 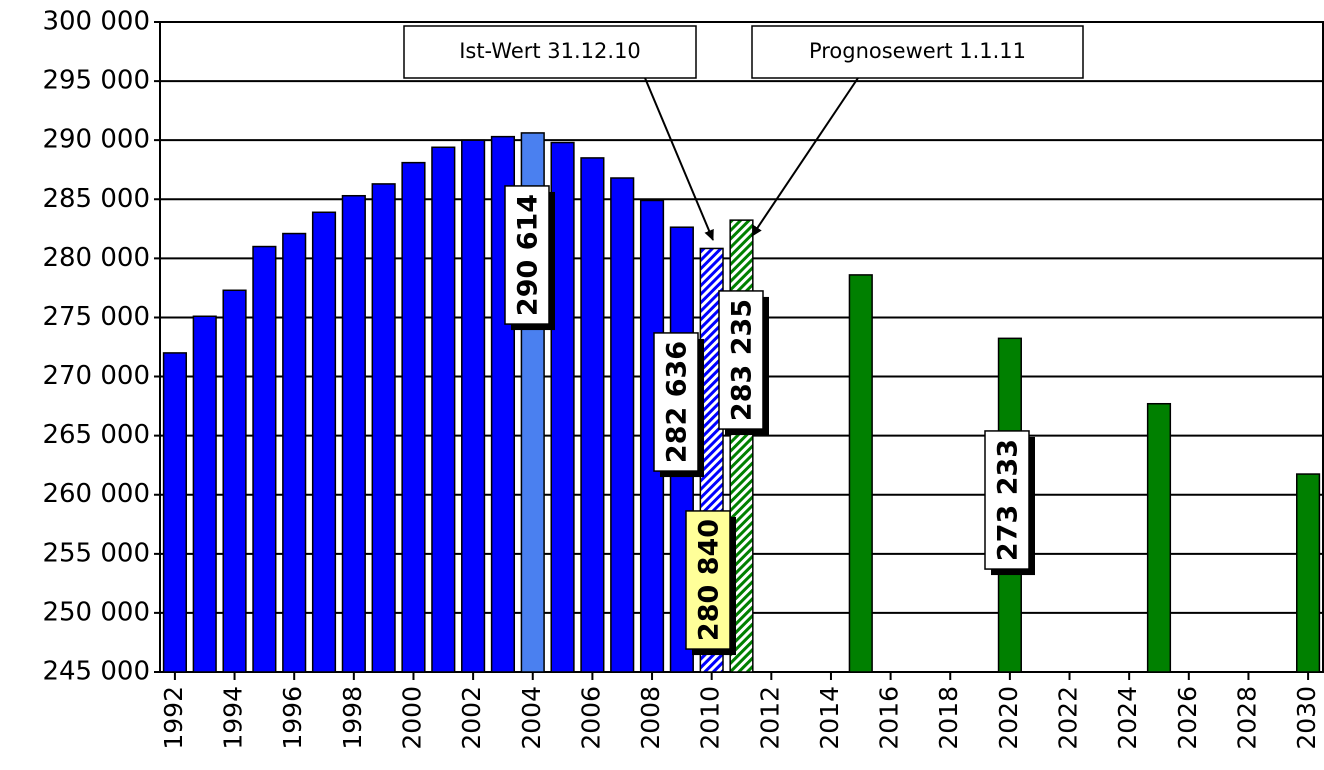 I want to click on y-tick-label: 260 000, so click(x=96, y=494).